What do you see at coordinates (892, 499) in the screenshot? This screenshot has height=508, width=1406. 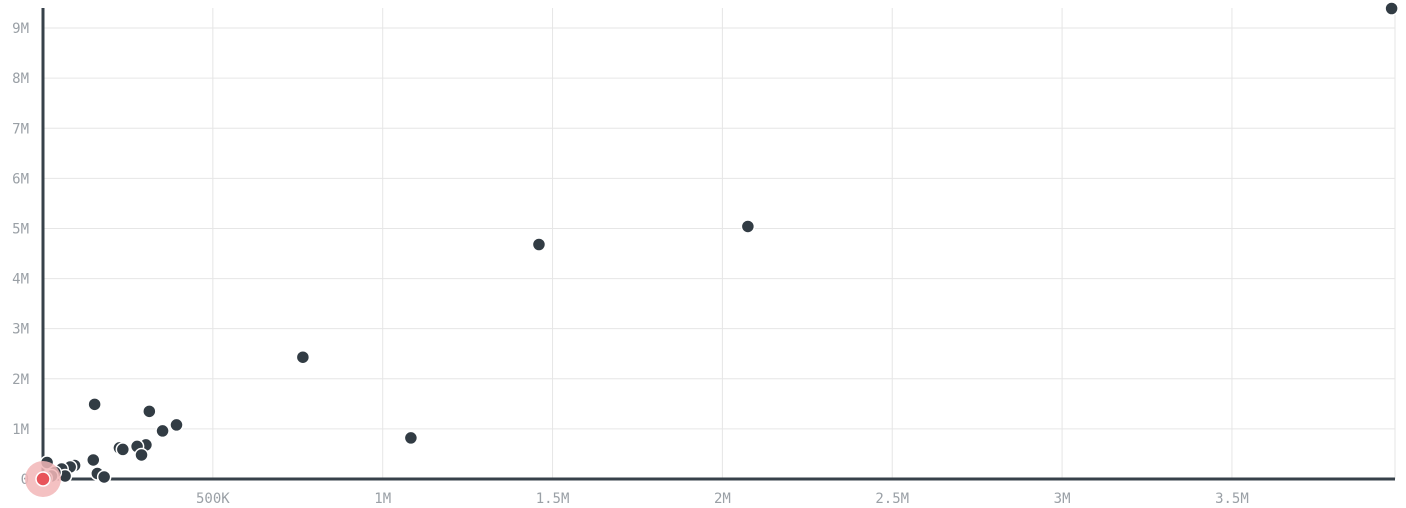 I see `x-tick-label: 2.5M` at bounding box center [892, 499].